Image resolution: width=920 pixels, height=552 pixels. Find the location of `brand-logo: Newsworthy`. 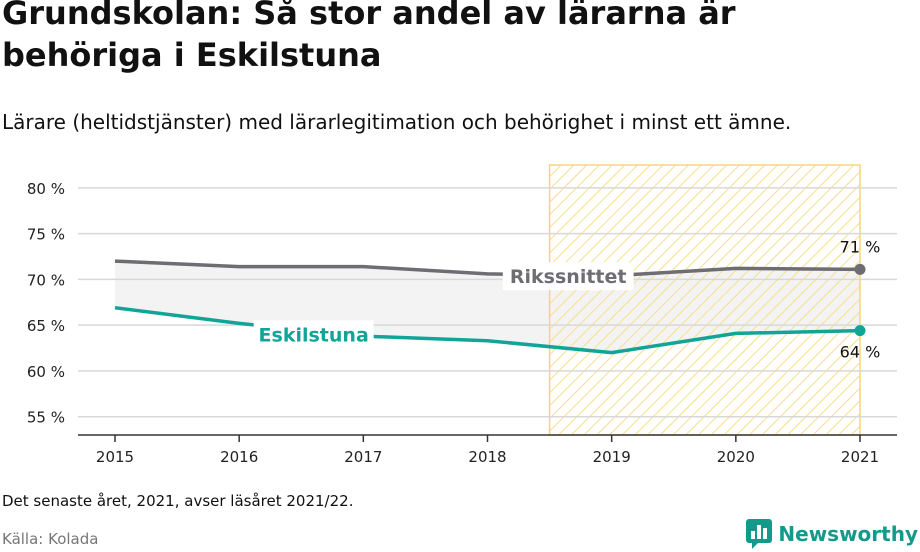

brand-logo: Newsworthy is located at coordinates (832, 534).